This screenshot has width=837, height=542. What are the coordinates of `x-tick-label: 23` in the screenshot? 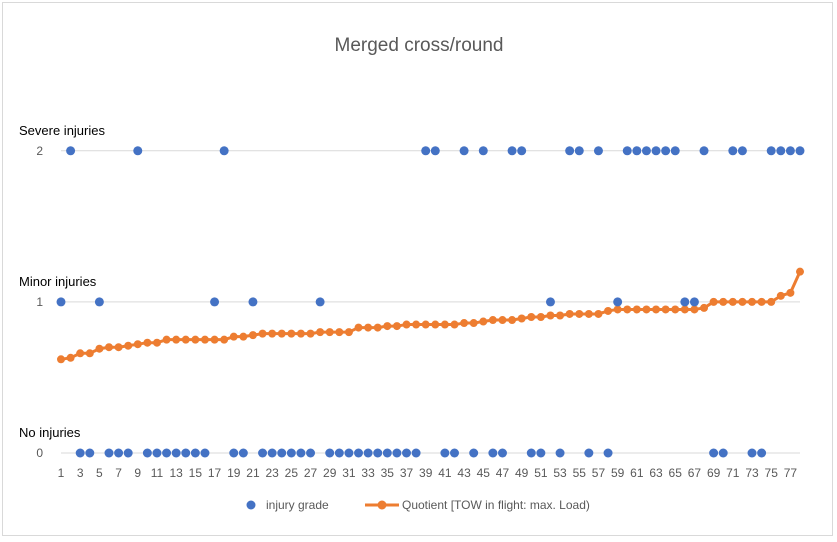 It's located at (272, 473).